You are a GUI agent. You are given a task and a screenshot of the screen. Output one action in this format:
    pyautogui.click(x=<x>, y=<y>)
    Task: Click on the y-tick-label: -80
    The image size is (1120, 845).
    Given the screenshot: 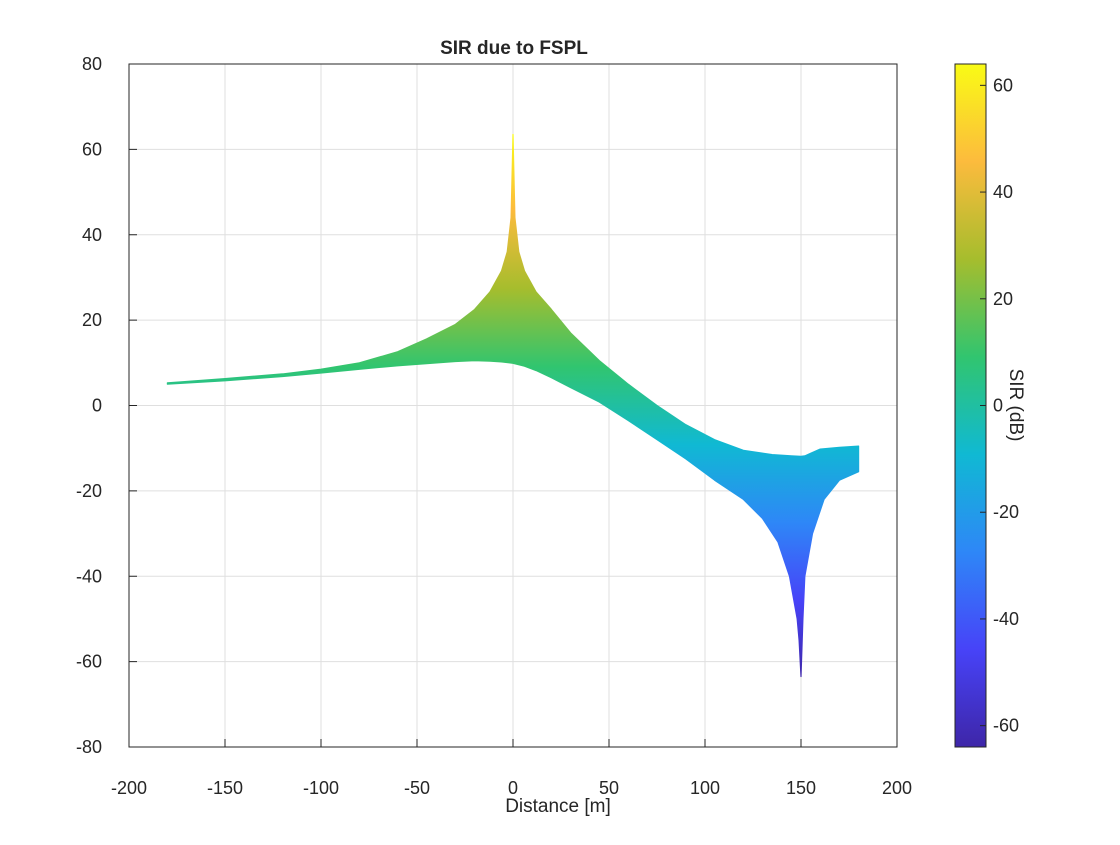 What is the action you would take?
    pyautogui.click(x=89, y=747)
    